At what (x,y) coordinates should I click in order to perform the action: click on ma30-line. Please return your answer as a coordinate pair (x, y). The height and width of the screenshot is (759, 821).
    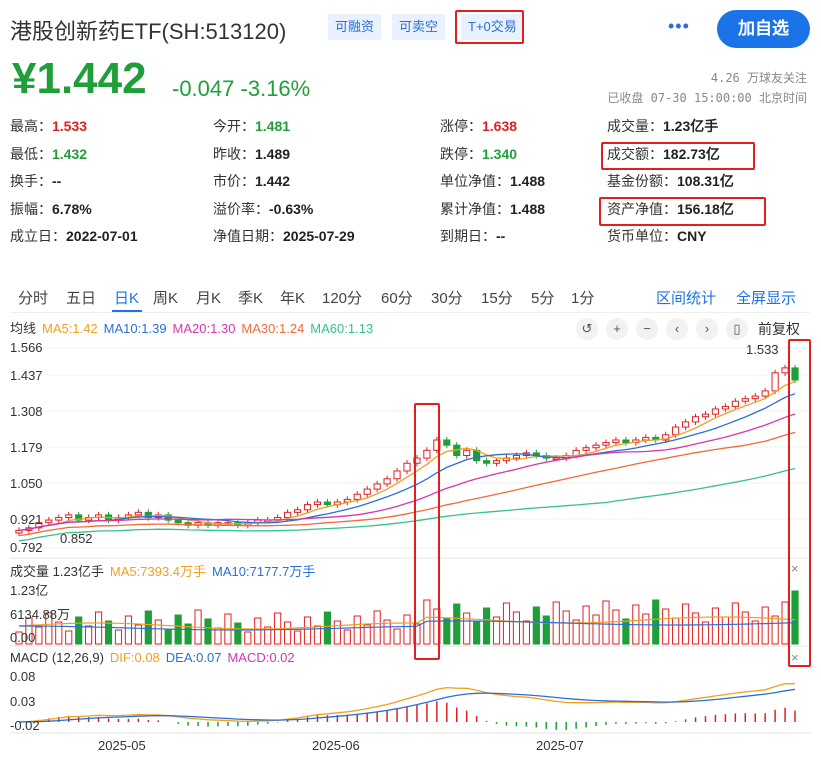
    Looking at the image, I should click on (407, 484).